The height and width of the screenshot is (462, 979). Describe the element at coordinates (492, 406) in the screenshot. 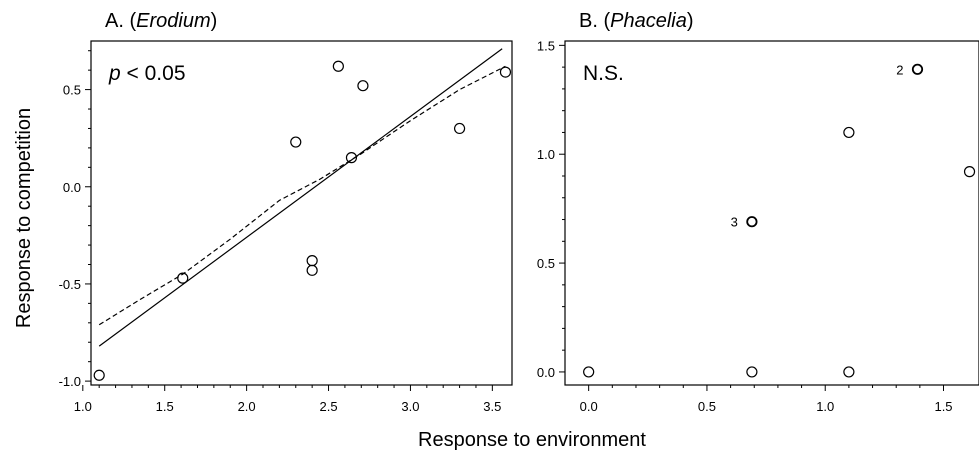

I see `x-tick-label: 3.5` at that location.